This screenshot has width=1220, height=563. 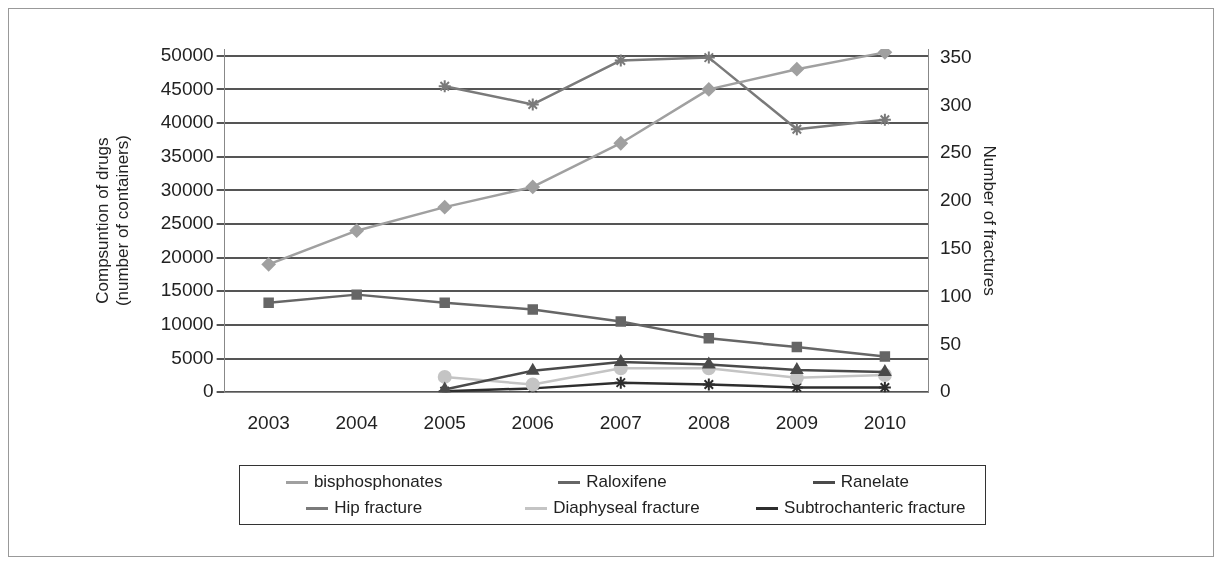 What do you see at coordinates (187, 189) in the screenshot?
I see `y-tick-label: 30000` at bounding box center [187, 189].